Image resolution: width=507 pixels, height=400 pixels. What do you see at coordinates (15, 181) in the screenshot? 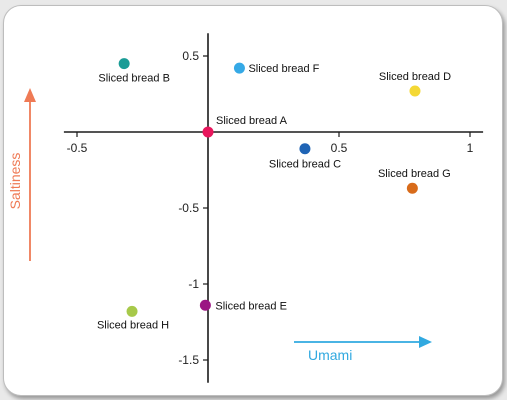
I see `saltiness-axis-label: Saltiness` at bounding box center [15, 181].